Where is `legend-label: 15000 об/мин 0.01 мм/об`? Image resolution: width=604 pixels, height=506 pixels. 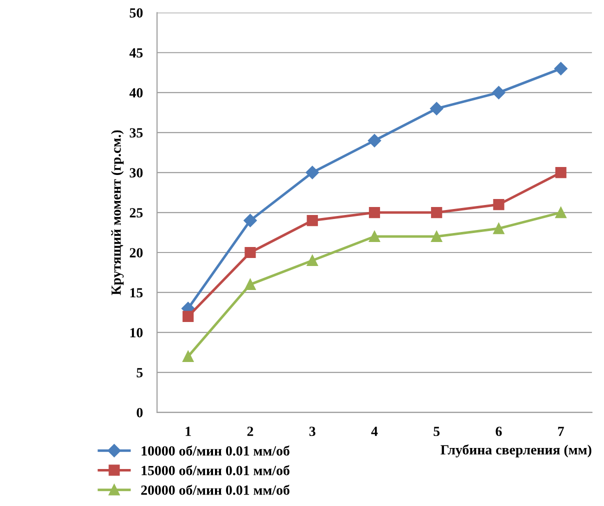 legend-label: 15000 об/мин 0.01 мм/об is located at coordinates (216, 470).